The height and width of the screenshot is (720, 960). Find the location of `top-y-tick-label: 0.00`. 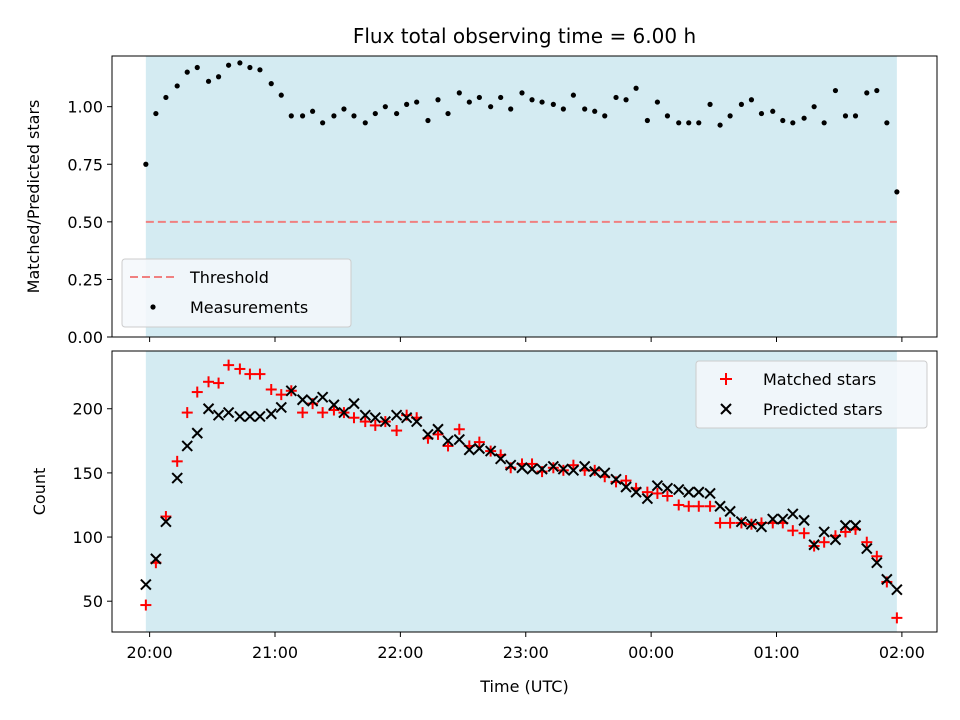

top-y-tick-label: 0.00 is located at coordinates (85, 337).